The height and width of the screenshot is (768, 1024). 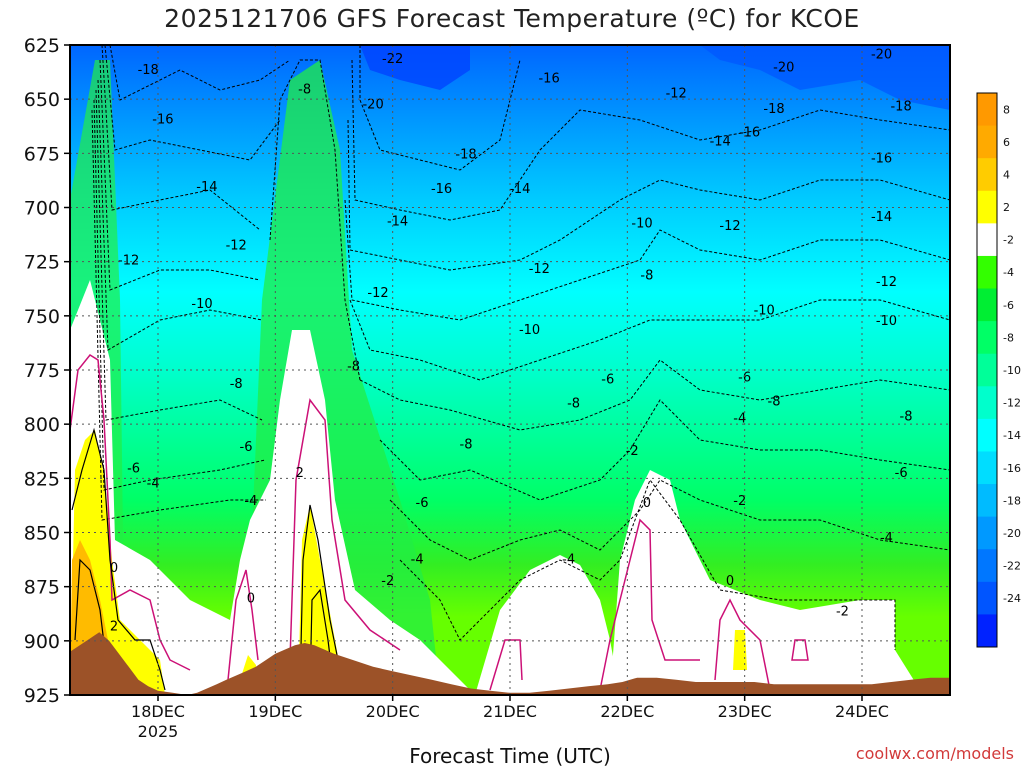 What do you see at coordinates (998, 370) in the screenshot?
I see `colorbar-legend: 8 6 4 2 -2 -4 -6 -8 -10 -12 -14 -16 -18 -20 -22 -24` at bounding box center [998, 370].